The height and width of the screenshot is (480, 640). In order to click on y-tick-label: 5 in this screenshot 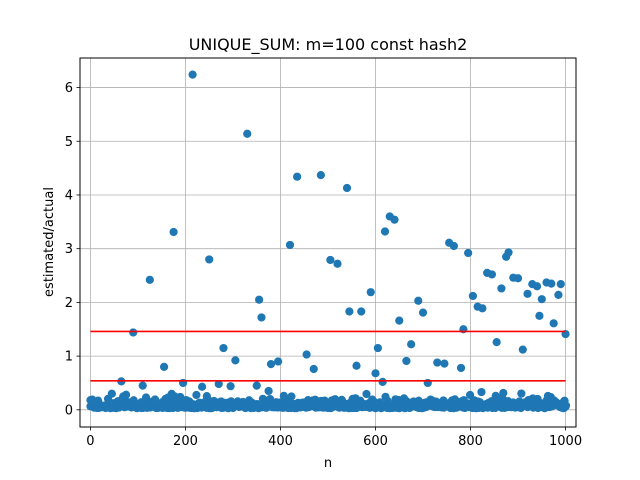, I will do `click(69, 142)`.